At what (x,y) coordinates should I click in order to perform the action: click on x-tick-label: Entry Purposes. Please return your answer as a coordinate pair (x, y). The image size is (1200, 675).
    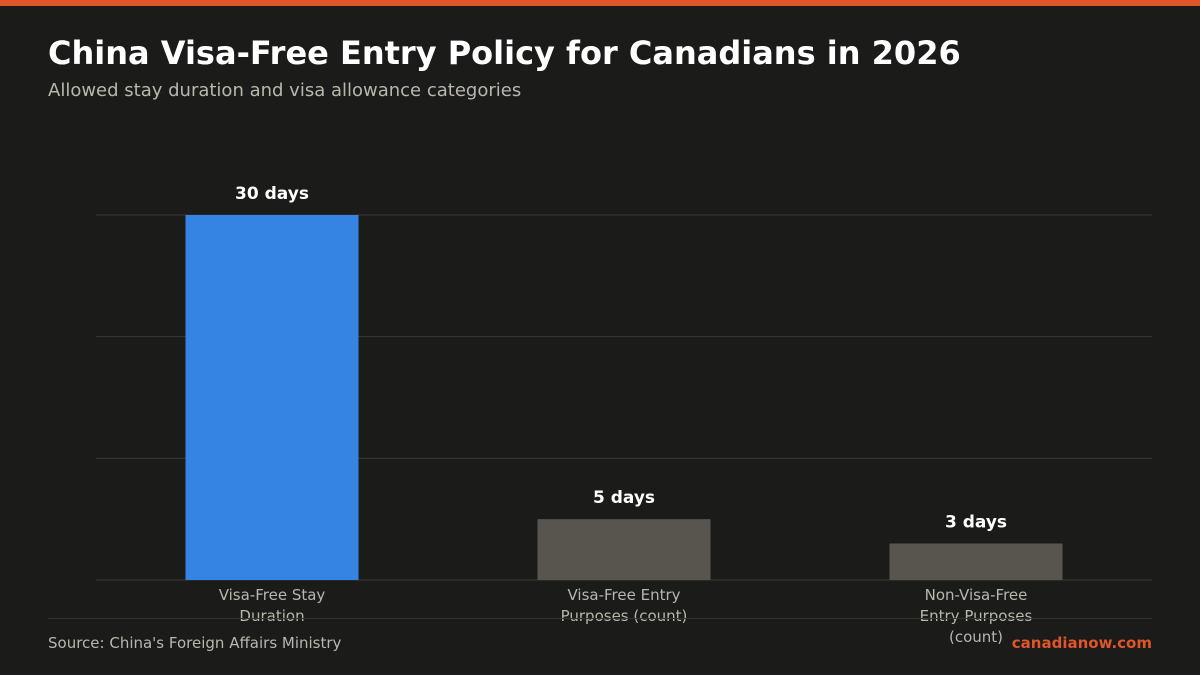
    Looking at the image, I should click on (976, 616).